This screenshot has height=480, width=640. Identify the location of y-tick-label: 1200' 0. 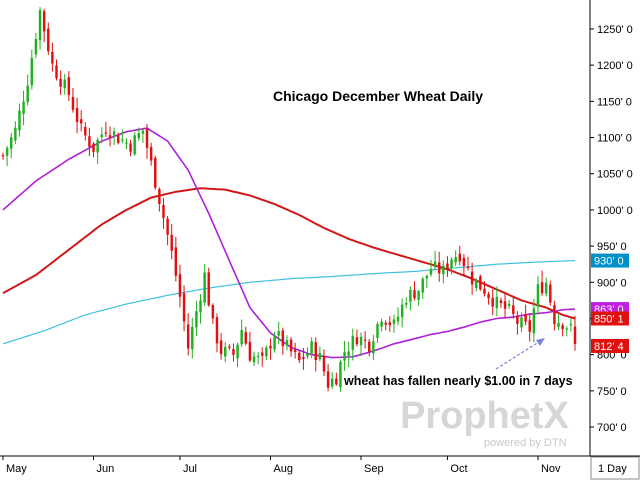
(615, 66).